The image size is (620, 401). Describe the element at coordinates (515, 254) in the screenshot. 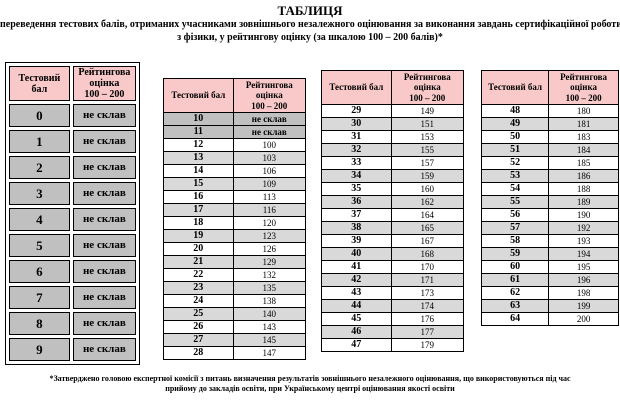

I see `test-score-cell: 59` at that location.